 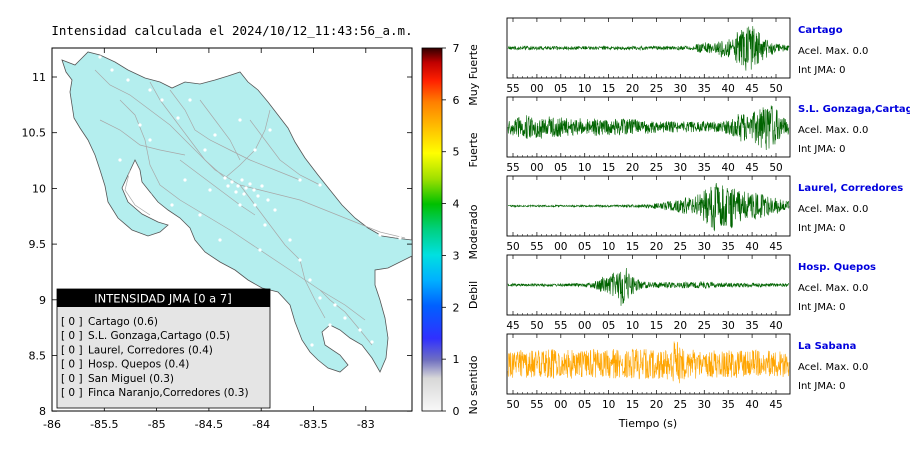 I want to click on map-y-tick-label: 9.5, so click(x=38, y=244).